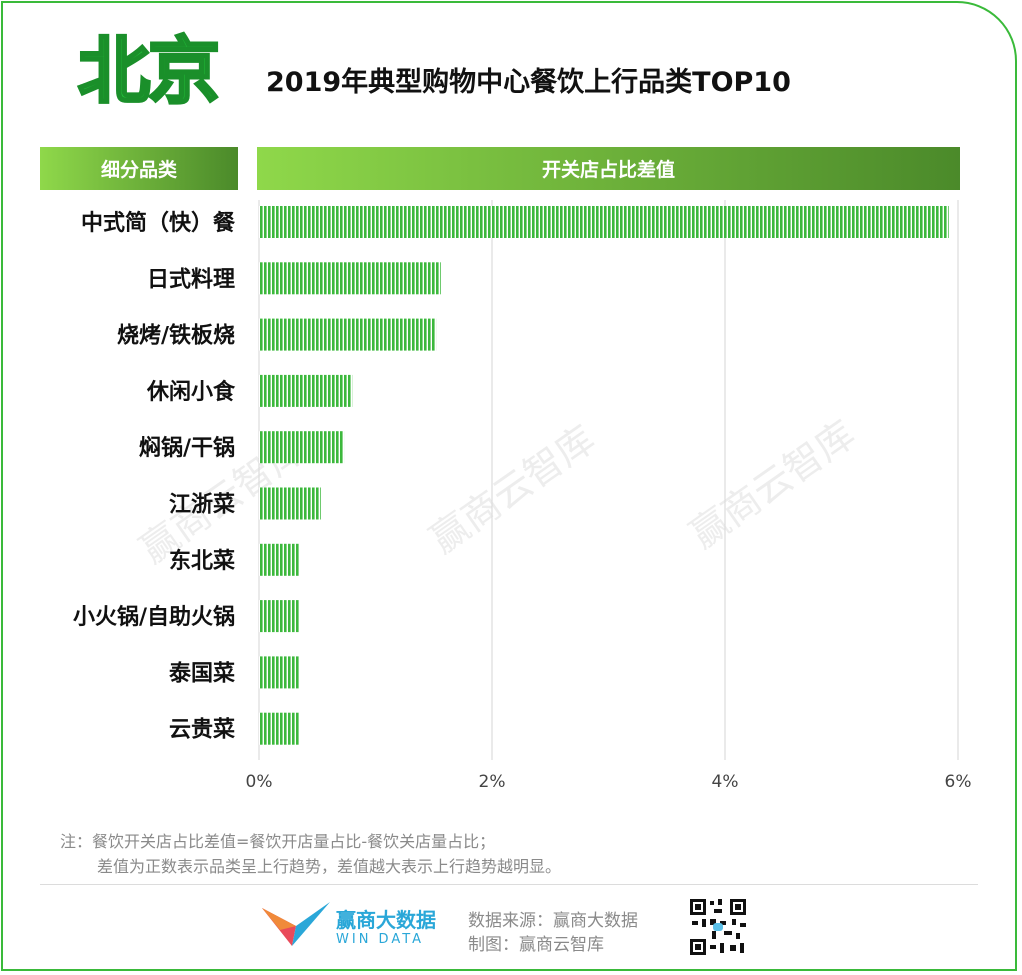 Image resolution: width=1022 pixels, height=975 pixels. Describe the element at coordinates (329, 866) in the screenshot. I see `note-line-2: 差值为正数表示品类呈上行趋势，差值越大表示上行趋势越明显。` at that location.